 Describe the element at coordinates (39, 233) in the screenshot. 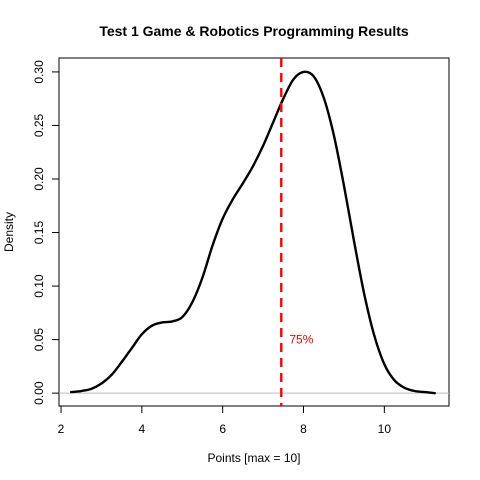

I see `y-tick-label: 0.15` at that location.